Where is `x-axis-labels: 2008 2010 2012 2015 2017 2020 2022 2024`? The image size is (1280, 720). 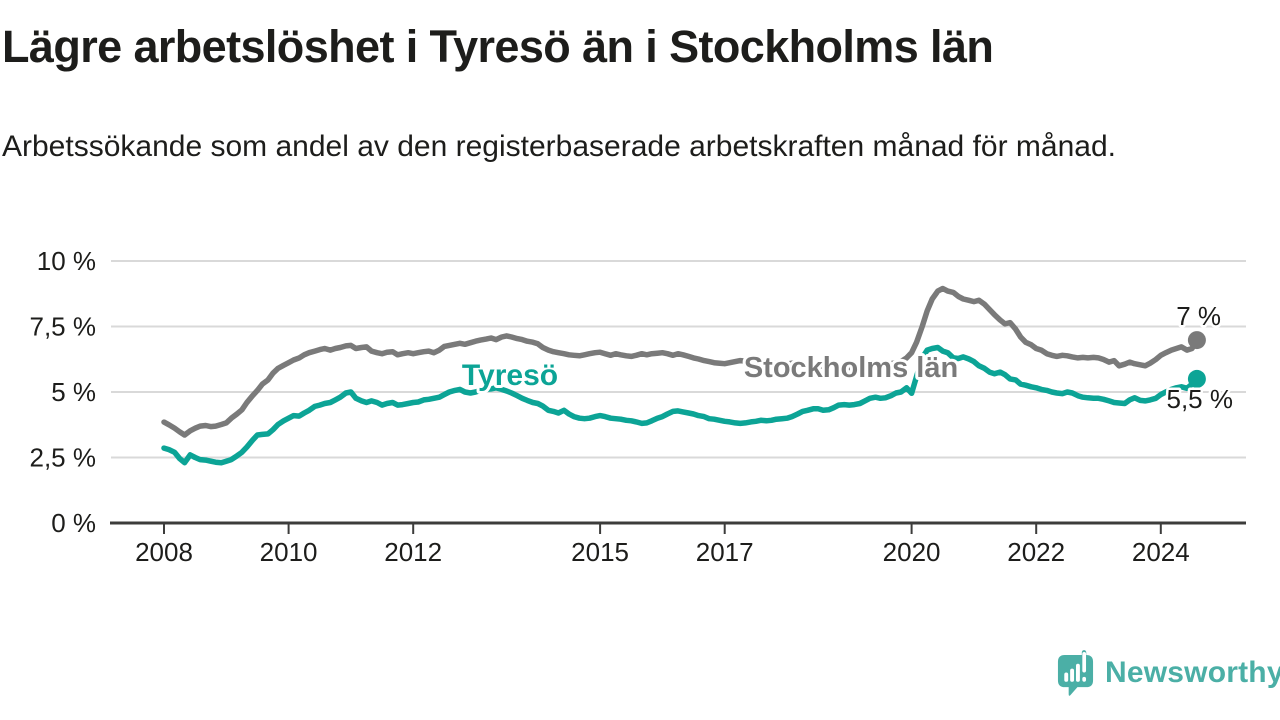
x-axis-labels: 2008 2010 2012 2015 2017 2020 2022 2024 is located at coordinates (662, 552).